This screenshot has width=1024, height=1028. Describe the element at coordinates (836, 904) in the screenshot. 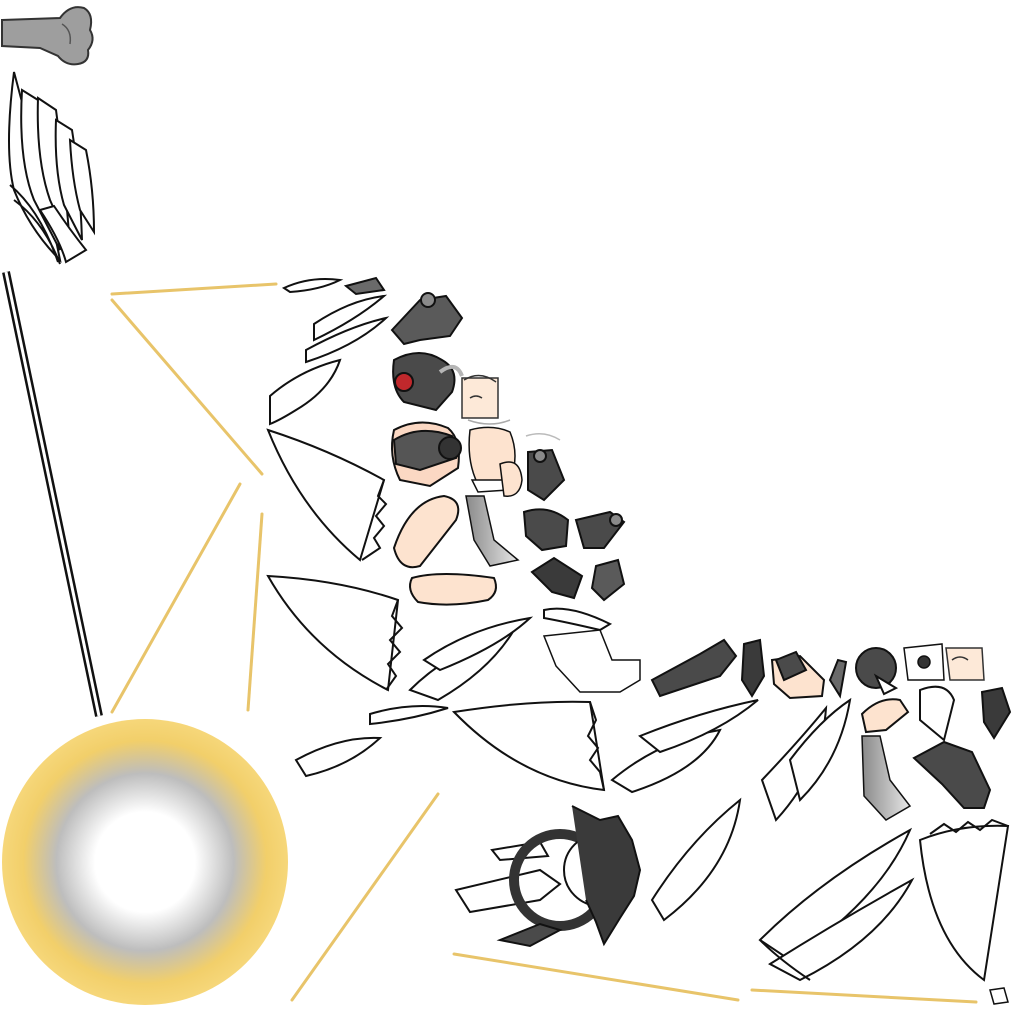

I see `large-wing-right-sprite` at that location.